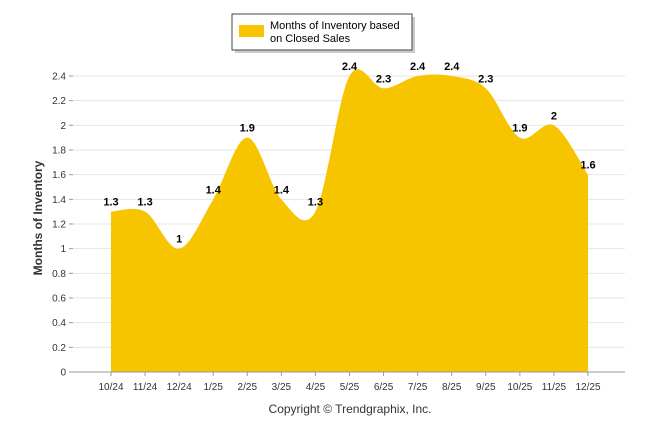 The width and height of the screenshot is (646, 434). Describe the element at coordinates (213, 387) in the screenshot. I see `x-tick-label: 1/25` at that location.